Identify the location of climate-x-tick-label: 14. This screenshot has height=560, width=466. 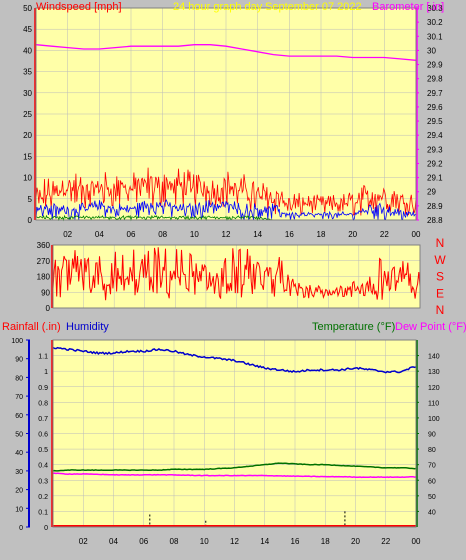
(264, 541).